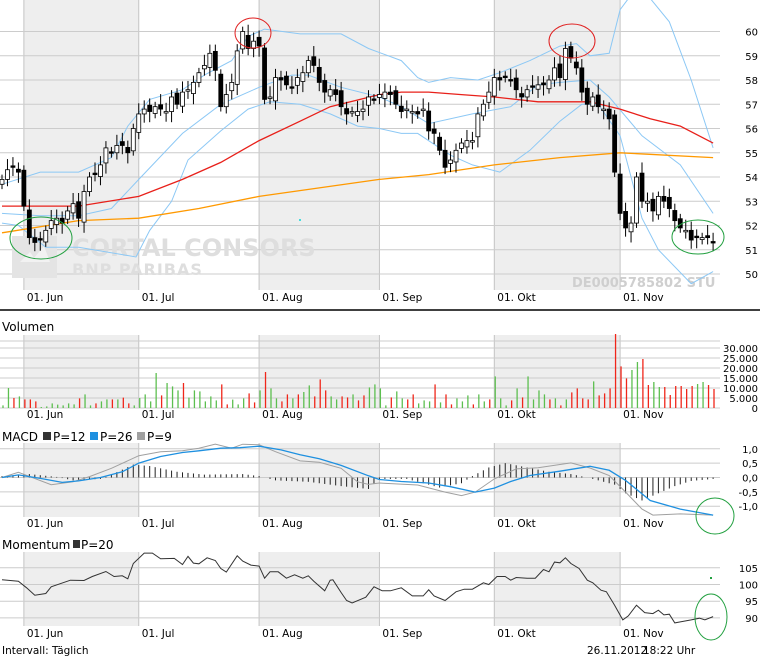 The image size is (760, 661). I want to click on legend-swatch-p20, so click(76, 544).